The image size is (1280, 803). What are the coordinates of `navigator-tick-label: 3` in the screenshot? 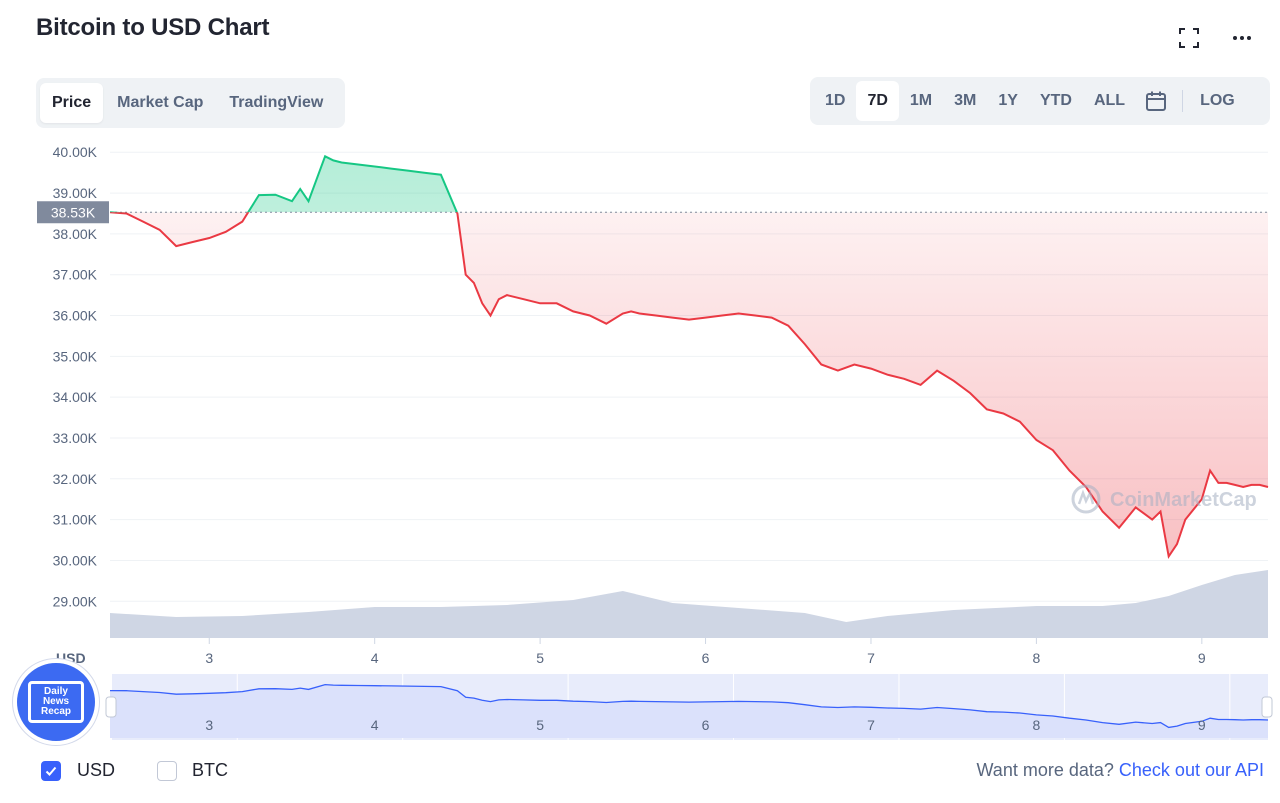 It's located at (209, 725).